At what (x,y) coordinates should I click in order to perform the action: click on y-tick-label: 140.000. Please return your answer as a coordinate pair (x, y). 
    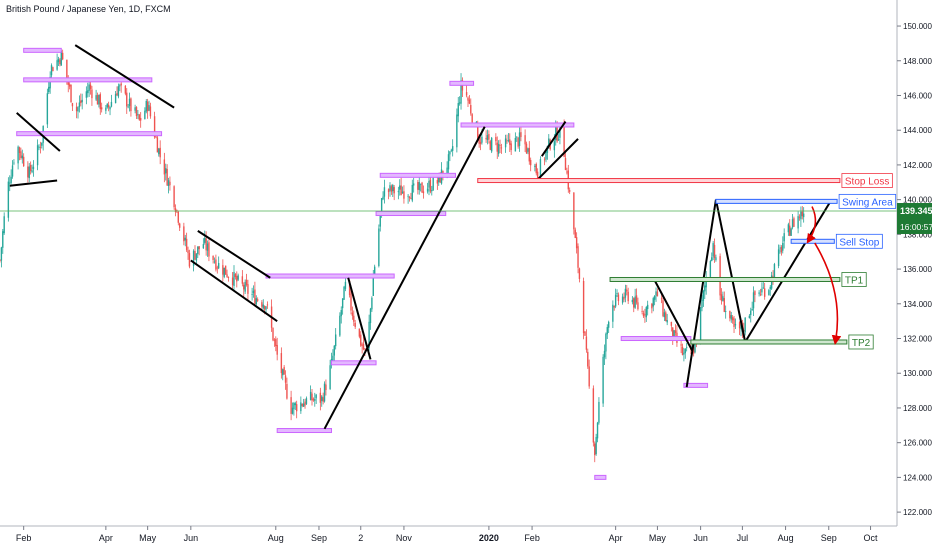
    Looking at the image, I should click on (917, 200).